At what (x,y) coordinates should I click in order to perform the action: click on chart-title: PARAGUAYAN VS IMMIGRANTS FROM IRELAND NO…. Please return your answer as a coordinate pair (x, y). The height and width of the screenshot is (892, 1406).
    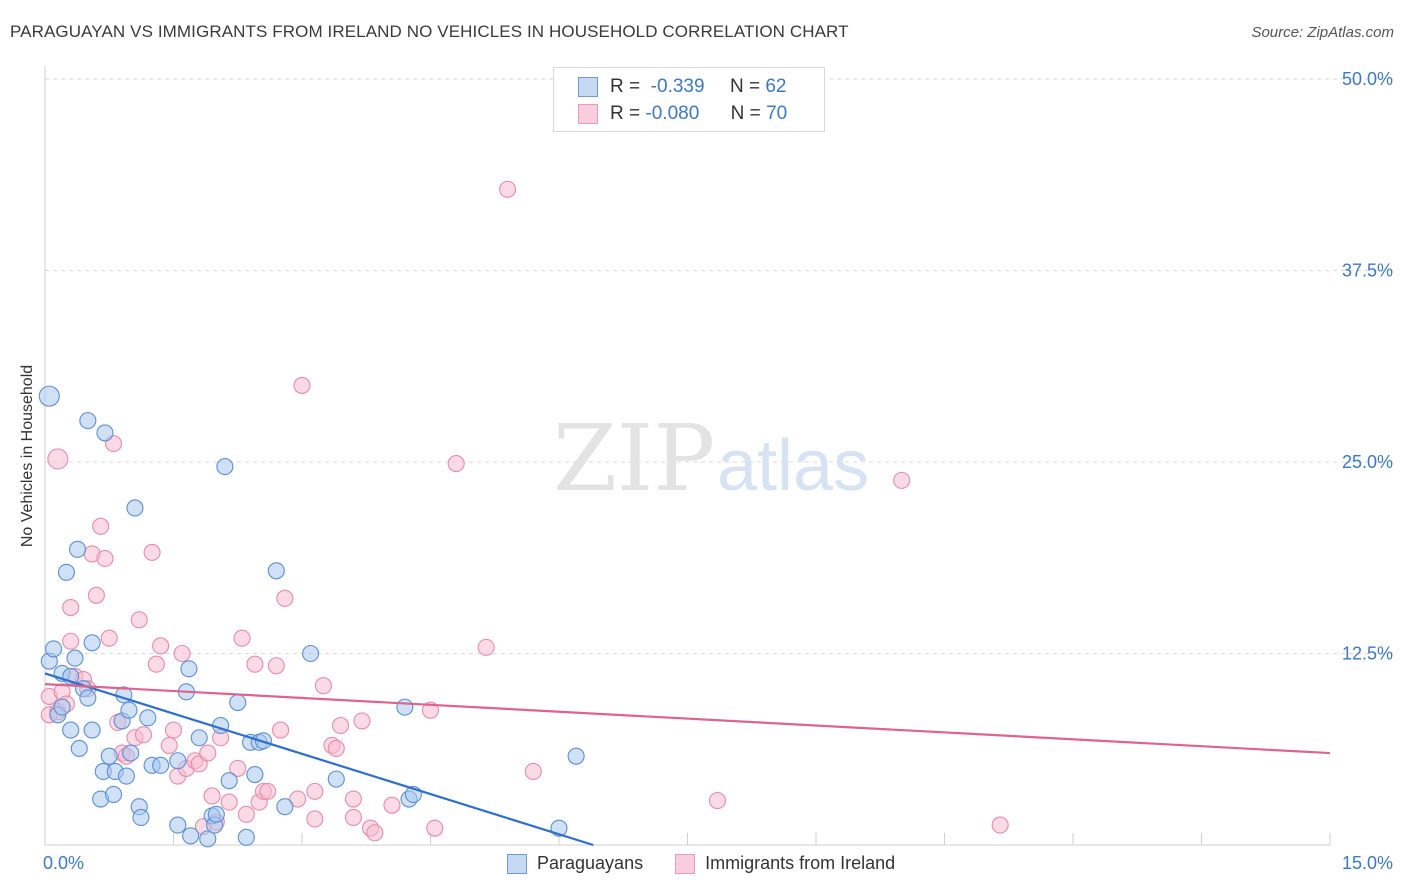
    Looking at the image, I should click on (429, 31).